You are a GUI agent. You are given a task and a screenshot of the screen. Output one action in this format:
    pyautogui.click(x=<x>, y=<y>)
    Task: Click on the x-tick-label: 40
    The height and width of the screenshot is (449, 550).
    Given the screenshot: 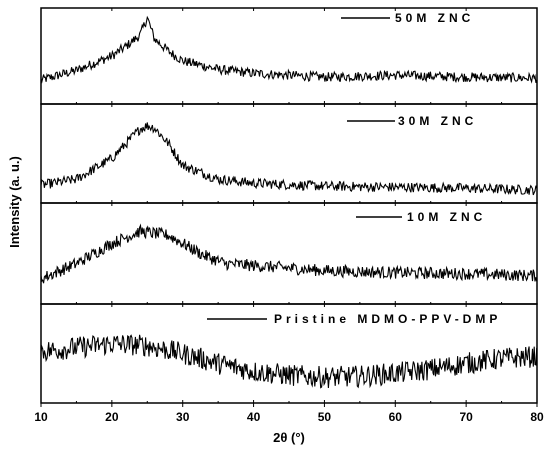 What is the action you would take?
    pyautogui.click(x=254, y=417)
    